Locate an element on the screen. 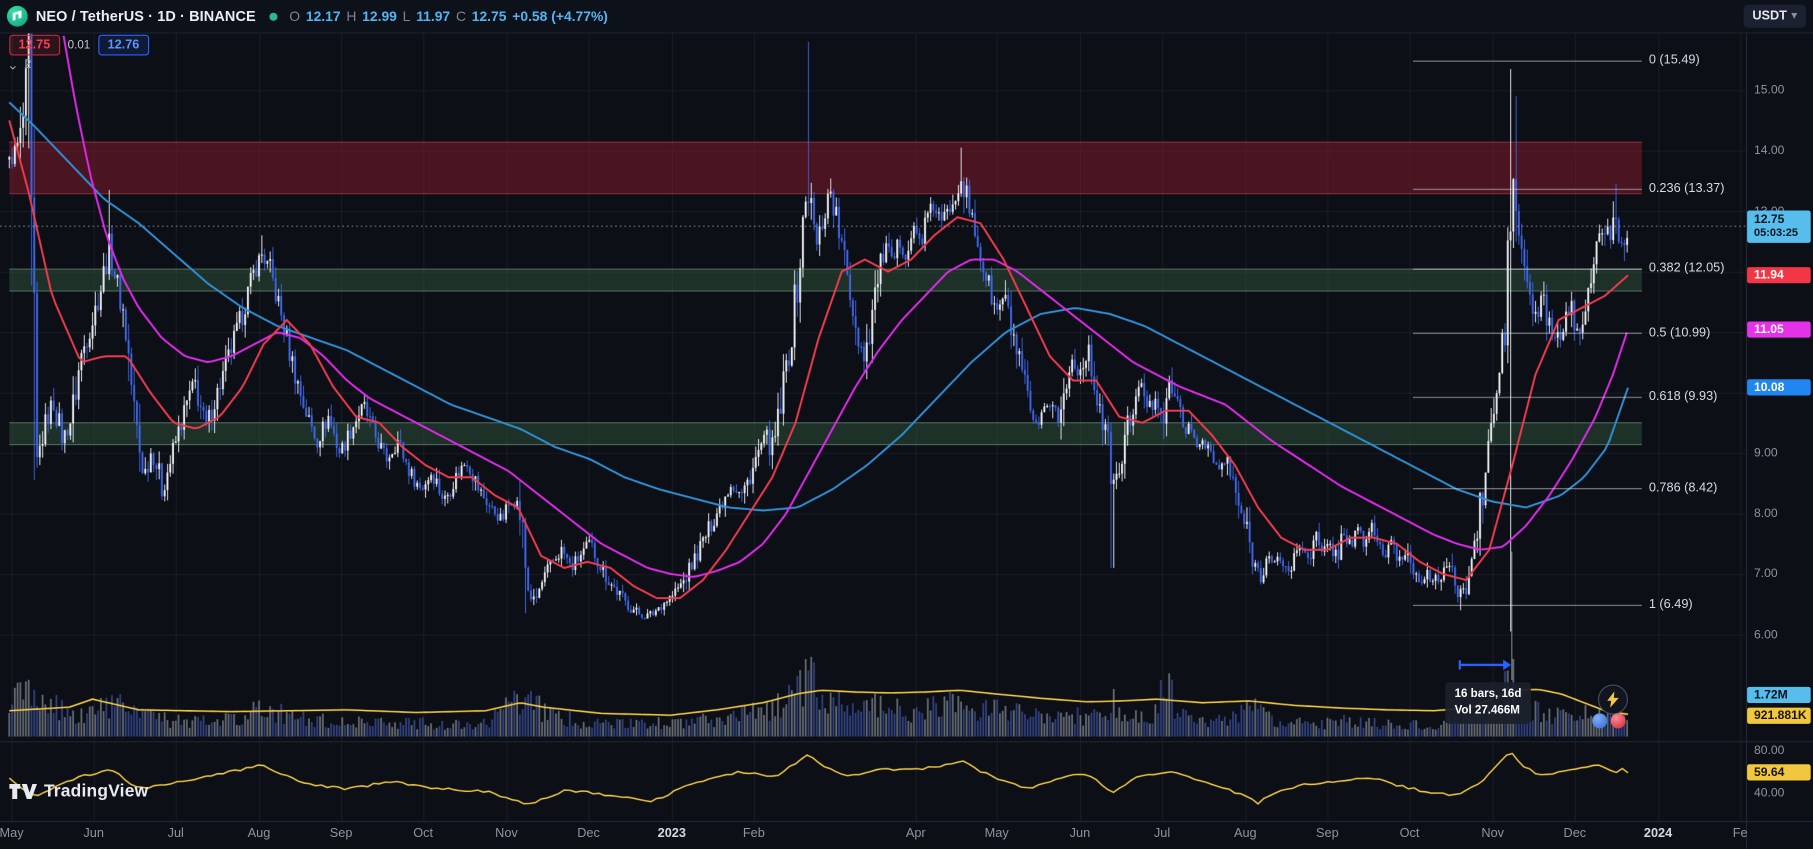 This screenshot has height=849, width=1813. reaction-icon-blue is located at coordinates (1600, 721).